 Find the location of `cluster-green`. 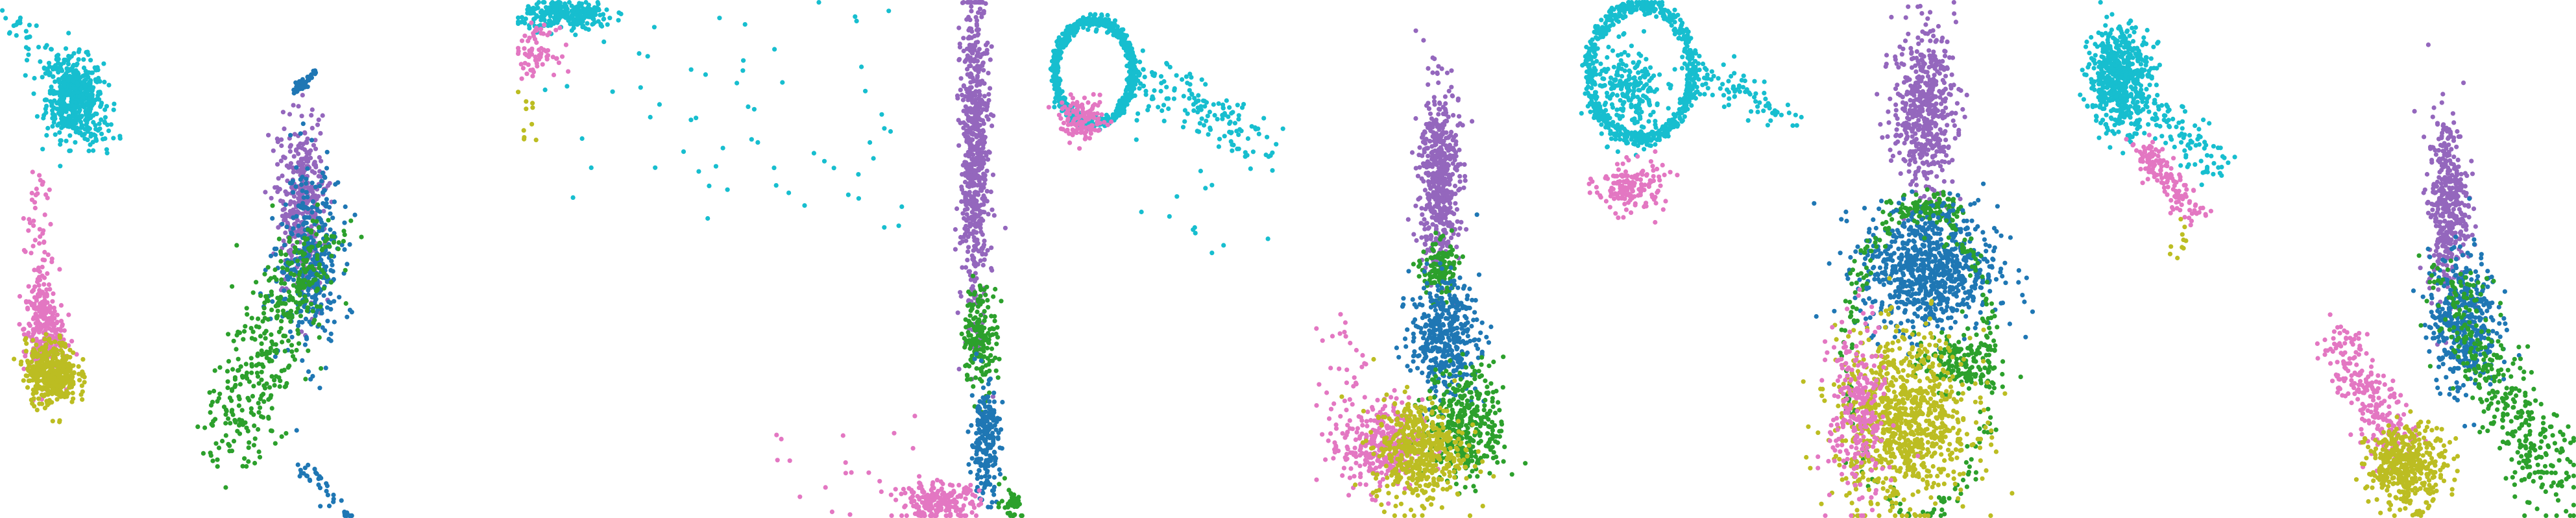

cluster-green is located at coordinates (1010, 497).